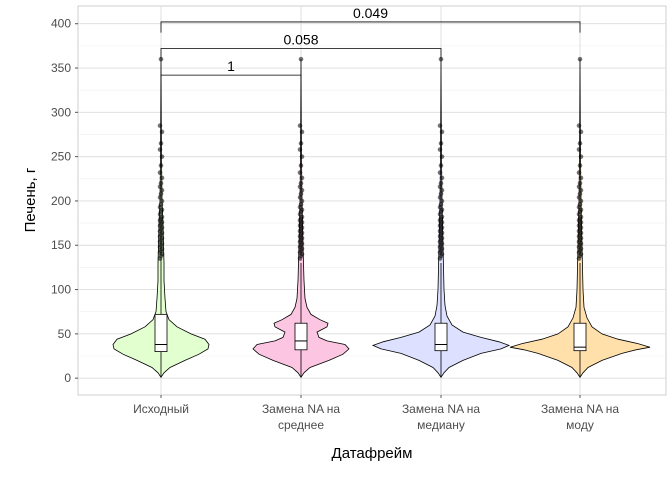 This screenshot has height=480, width=672. Describe the element at coordinates (61, 245) in the screenshot. I see `y-tick-label: 150` at that location.